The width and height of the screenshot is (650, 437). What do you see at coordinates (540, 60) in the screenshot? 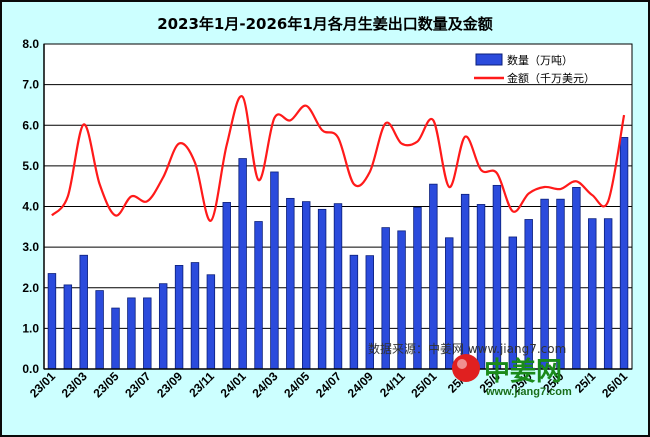
I see `legend-label-quantity: 数量（万吨）` at bounding box center [540, 60].